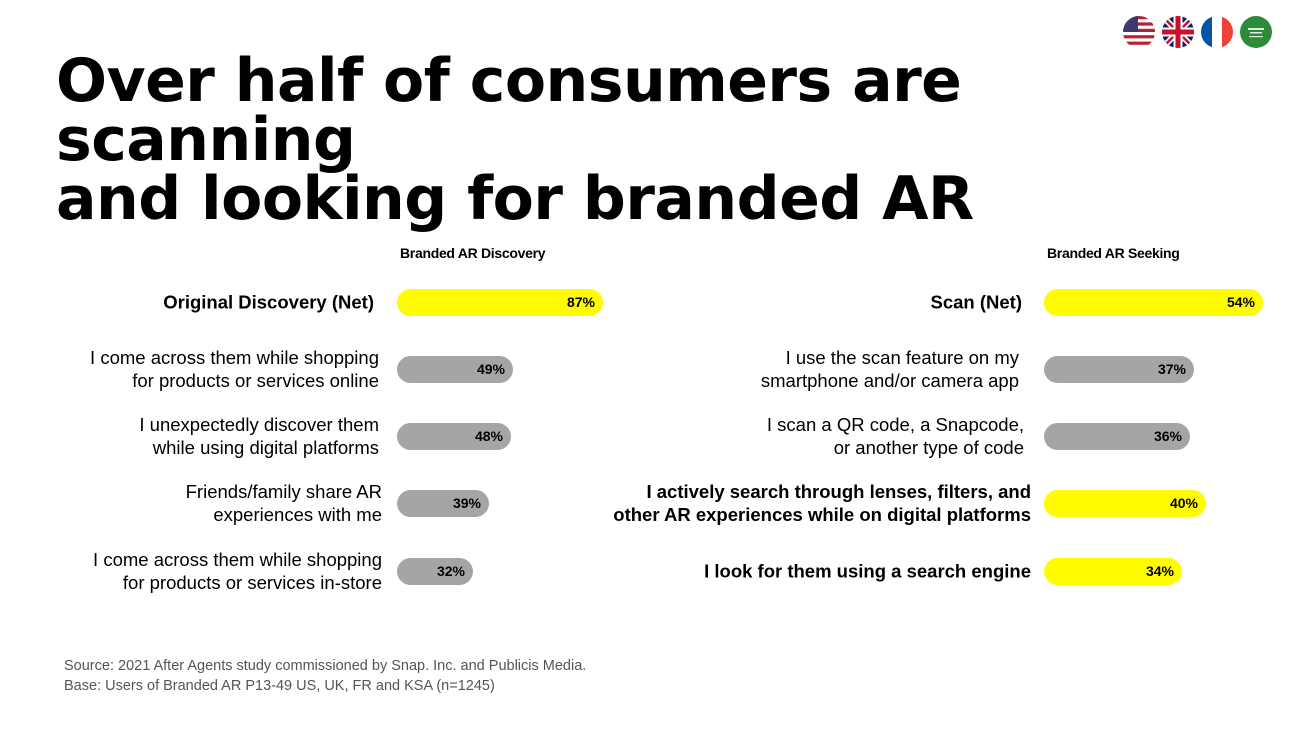 The width and height of the screenshot is (1300, 731). Describe the element at coordinates (455, 369) in the screenshot. I see `discovery-bar: 49%` at that location.